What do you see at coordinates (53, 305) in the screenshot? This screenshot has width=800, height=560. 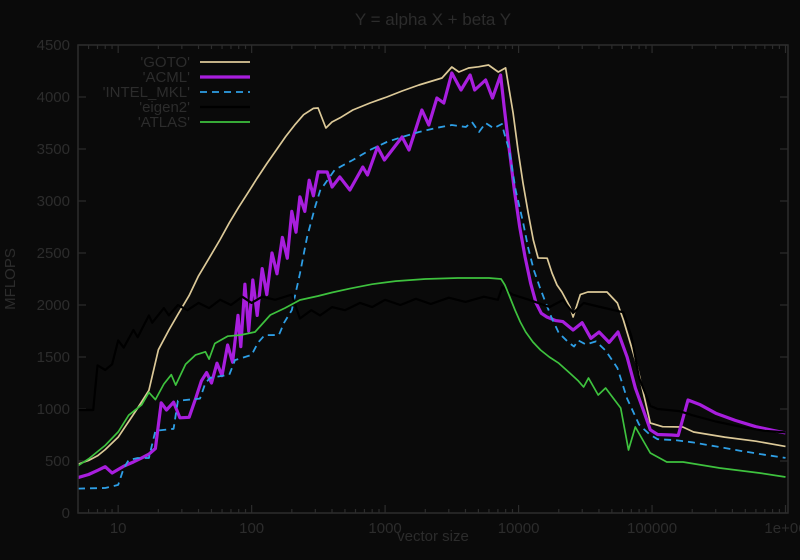 I see `y-tick-label: 2000` at bounding box center [53, 305].